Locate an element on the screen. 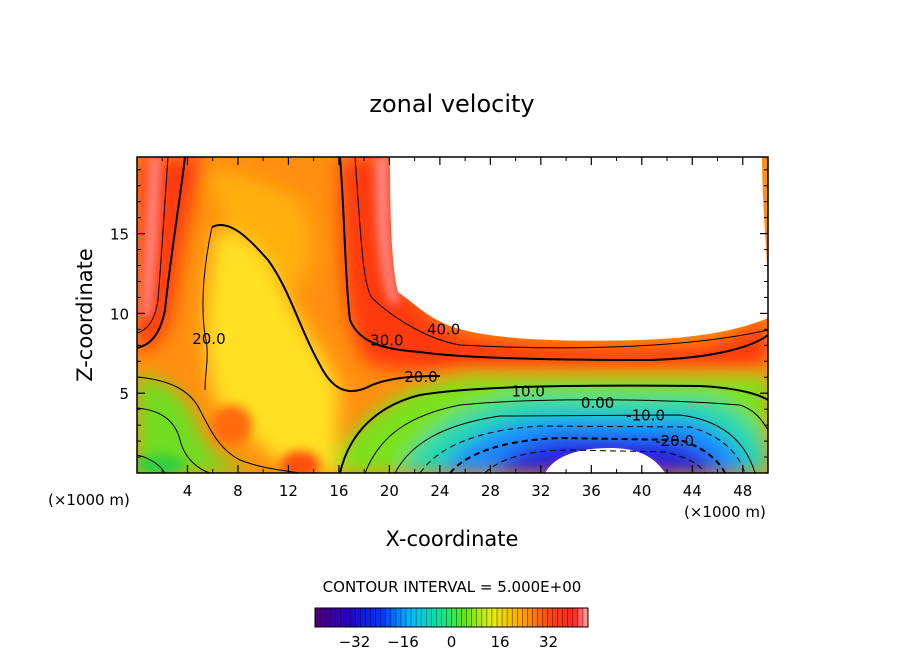 This screenshot has height=658, width=904. contour-label: -10.0 is located at coordinates (645, 416).